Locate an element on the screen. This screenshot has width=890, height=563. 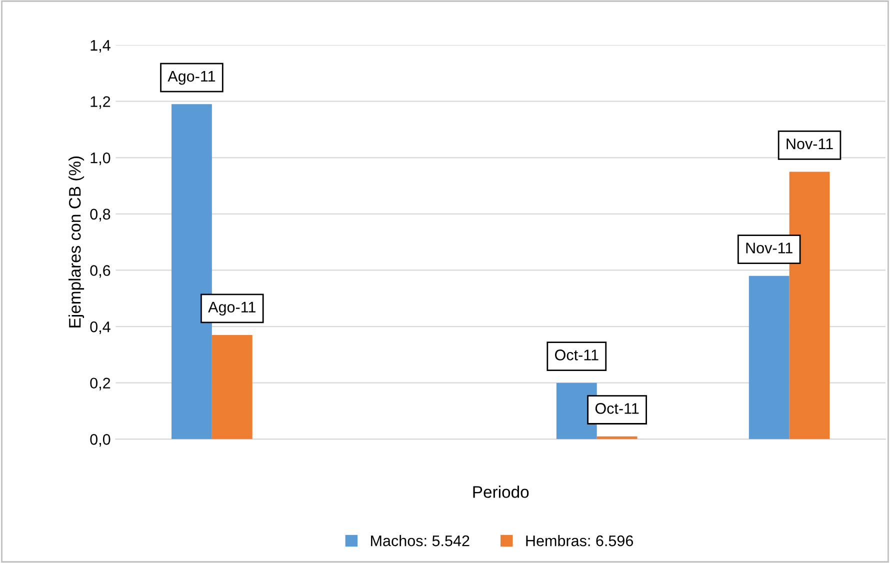
y-tick-label: 0,0 is located at coordinates (100, 440).